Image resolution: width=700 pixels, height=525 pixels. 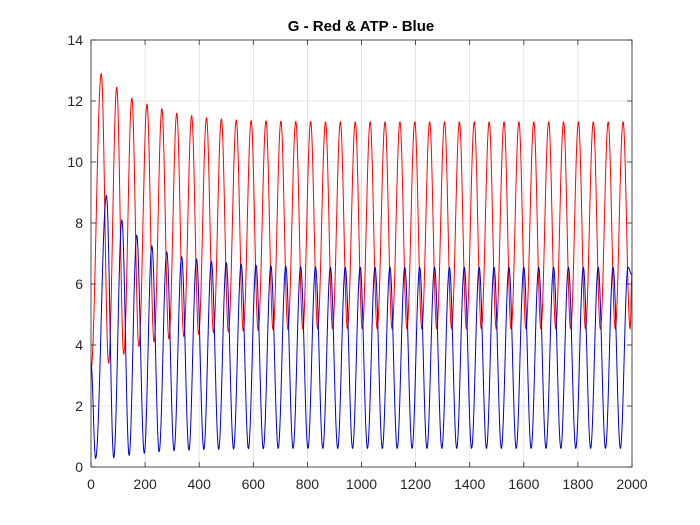 I want to click on x-tick-label: 400, so click(x=200, y=484).